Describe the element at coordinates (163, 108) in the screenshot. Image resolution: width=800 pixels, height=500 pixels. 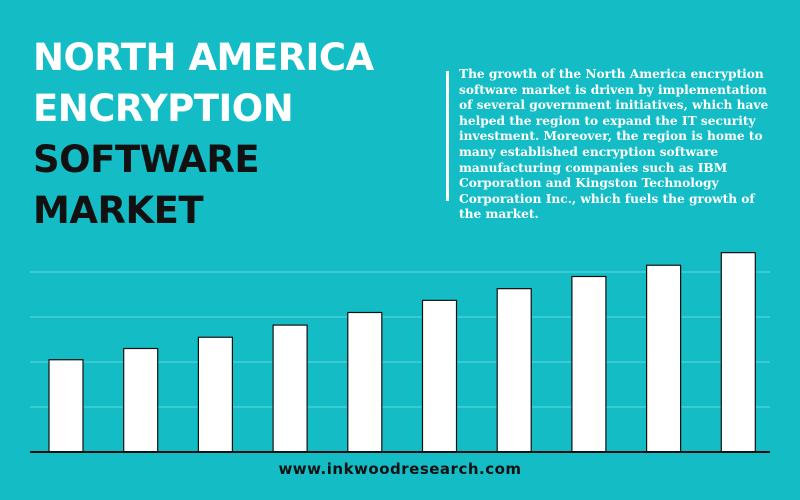
I see `title-line-2: ENCRYPTION` at that location.